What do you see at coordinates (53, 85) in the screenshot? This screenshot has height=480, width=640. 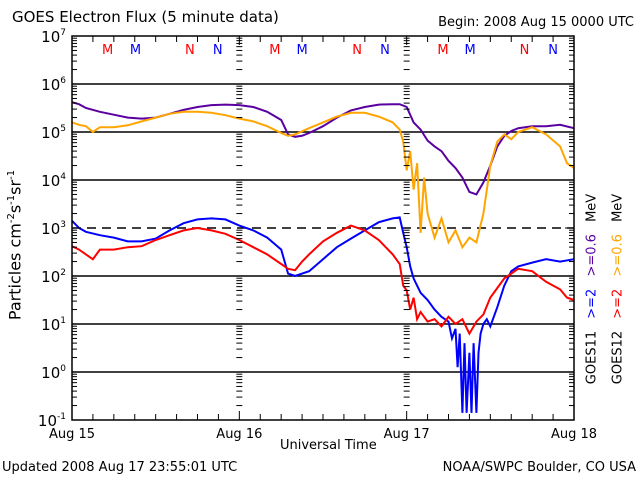 I see `y-tick-label: 106` at bounding box center [53, 85].